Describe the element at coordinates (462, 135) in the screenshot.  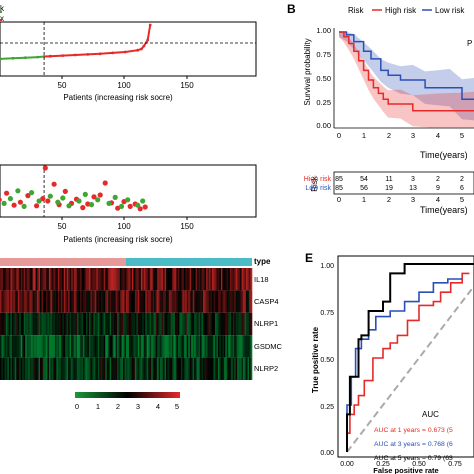
I see `km-xtick-5: 5` at that location.